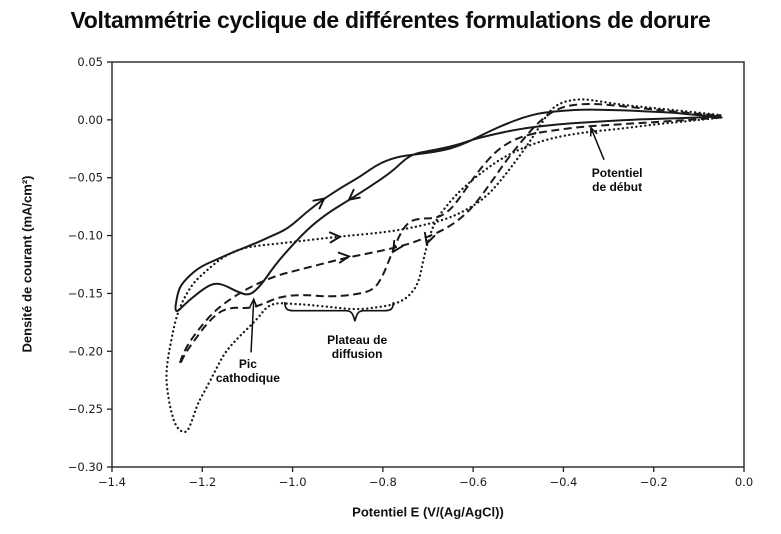  Describe the element at coordinates (27, 264) in the screenshot. I see `y-axis-label: Densité de courant (mA/cm²)` at that location.